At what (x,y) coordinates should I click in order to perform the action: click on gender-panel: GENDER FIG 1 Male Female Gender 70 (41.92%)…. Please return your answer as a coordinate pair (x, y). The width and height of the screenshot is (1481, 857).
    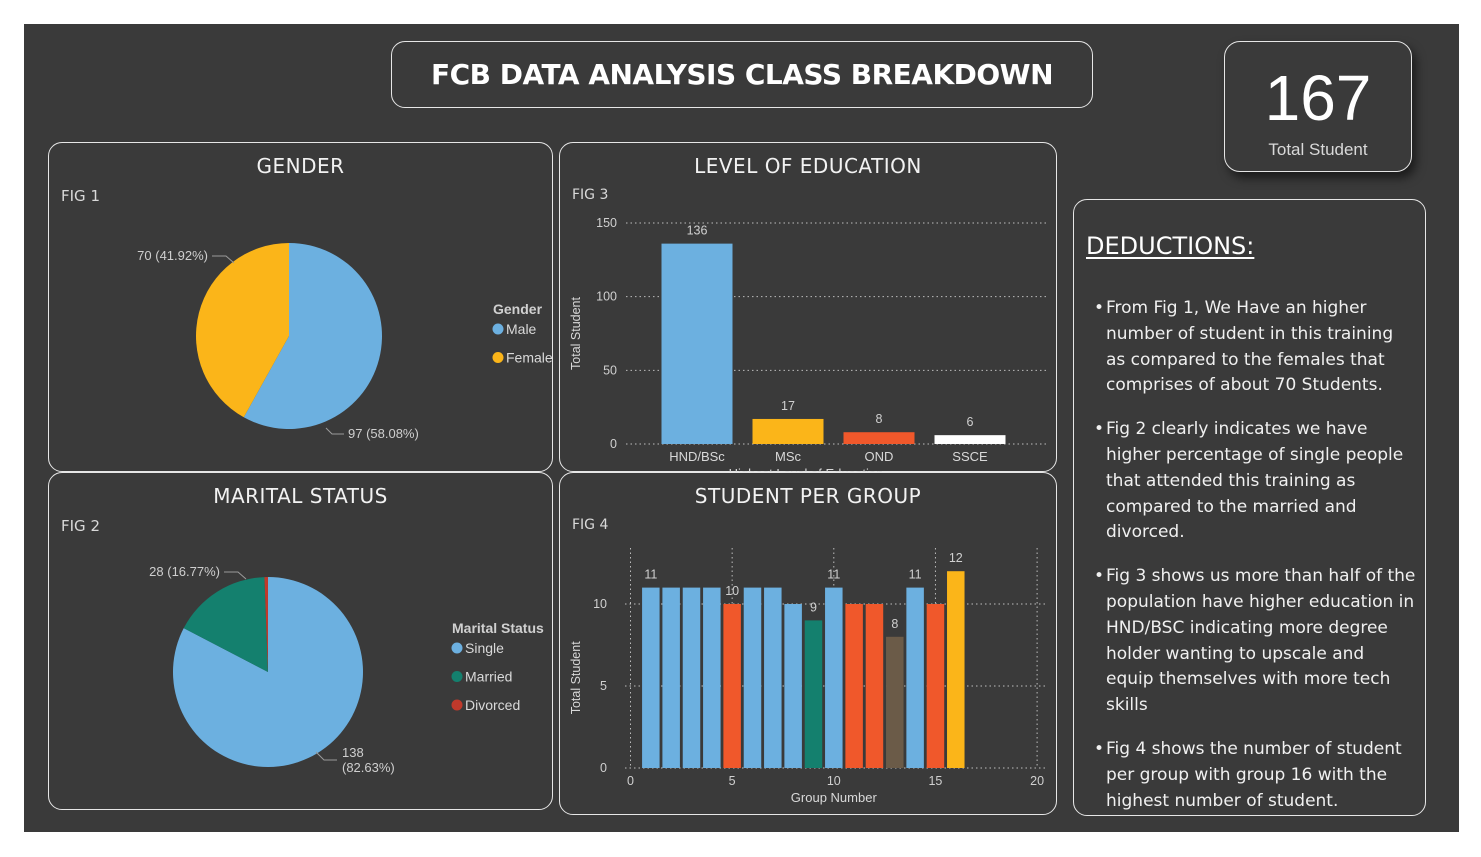
    Looking at the image, I should click on (300, 307).